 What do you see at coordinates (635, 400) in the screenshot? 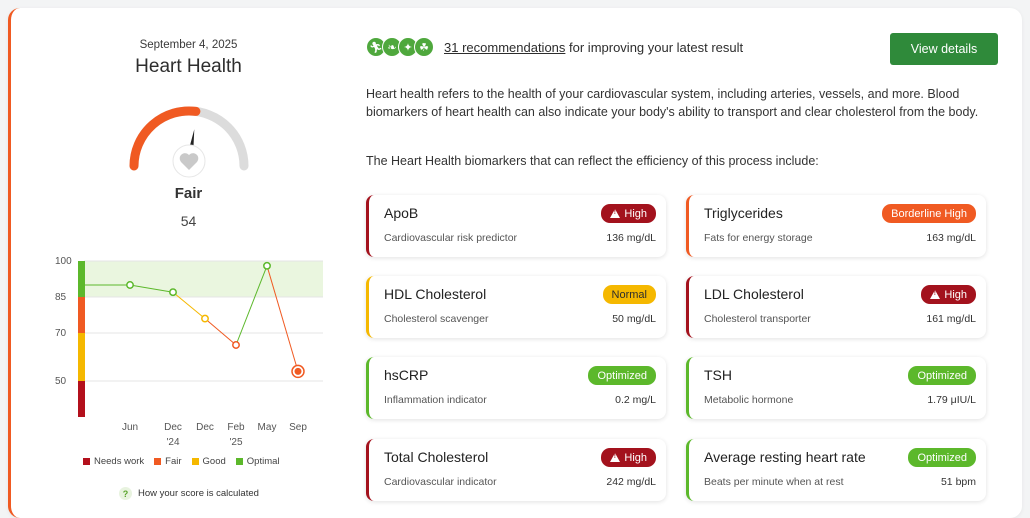
I see `biomarker-value: 0.2 mg/L` at bounding box center [635, 400].